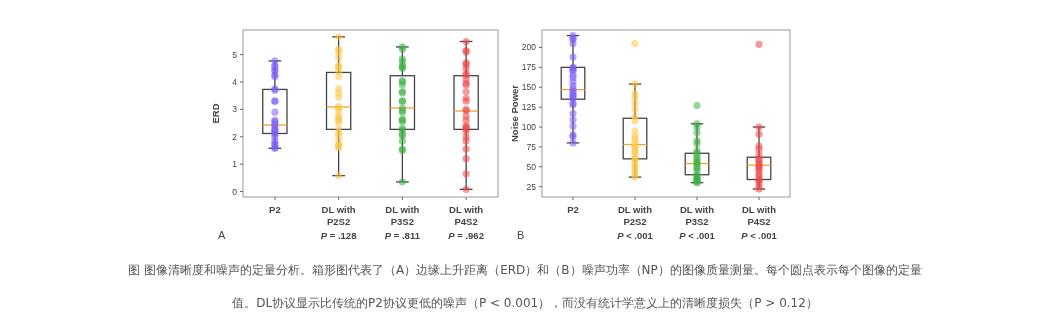  Describe the element at coordinates (525, 286) in the screenshot. I see `text: 图 图像清晰度和噪声的定量分析。箱形图代表了（A）边缘上升距离（ERD）和（B）噪声功率（NP）的图像质量测量。每个圆点表示每个图像的定量值。DL协议显示比传统的P2协议更低的噪声（P < 0.001），而没有统计学意义上的清晰度损失（P > 0.12）` at that location.